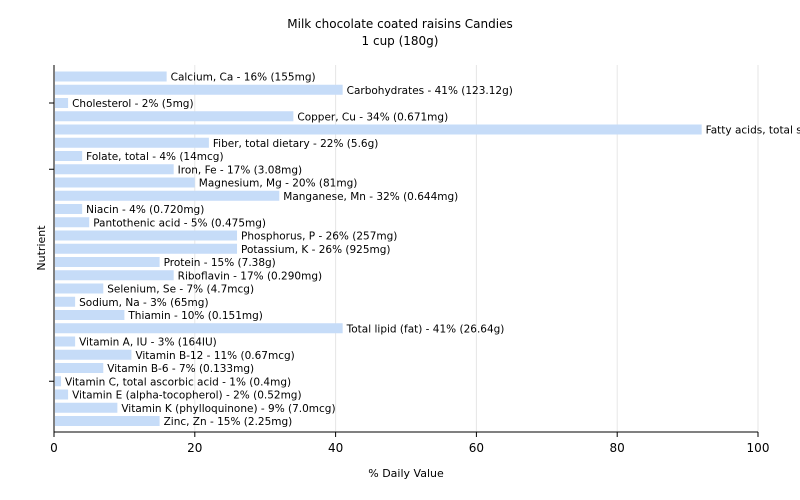 Image resolution: width=800 pixels, height=500 pixels. What do you see at coordinates (145, 210) in the screenshot?
I see `bar-label: Niacin - 4% (0.720mg)` at bounding box center [145, 210].